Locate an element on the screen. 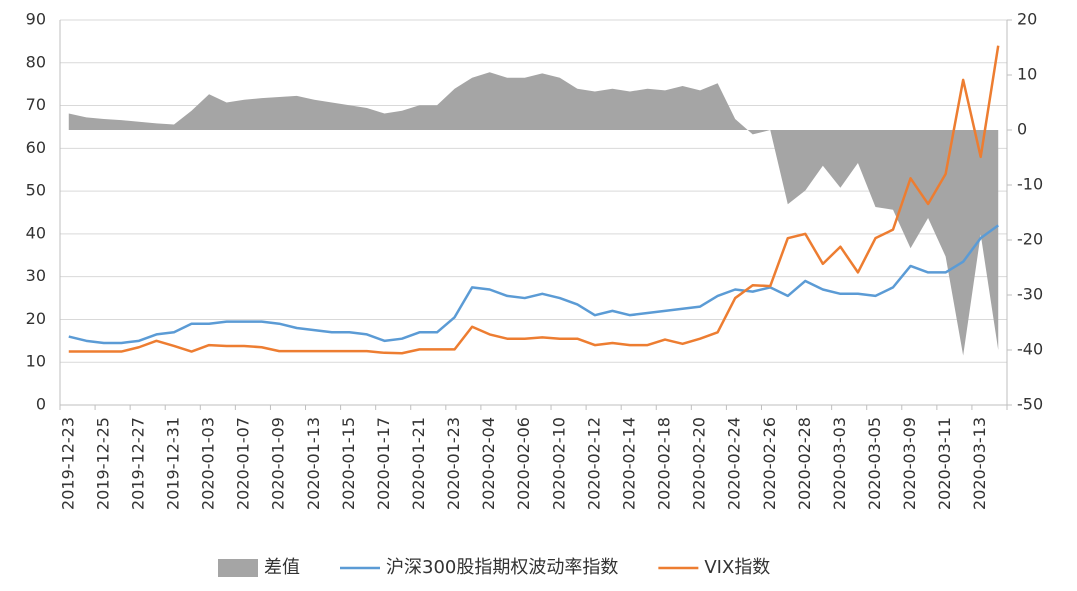 The image size is (1077, 591). x-tick-label: 2020-02-18 is located at coordinates (664, 463).